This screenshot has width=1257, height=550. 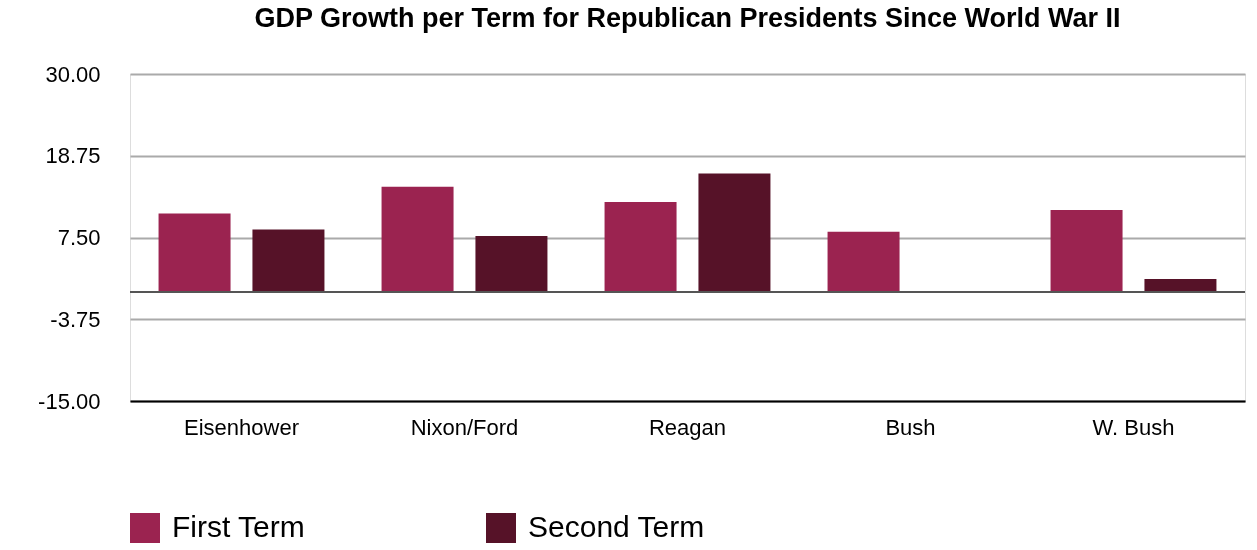 I want to click on x-tick-label: W. Bush, so click(x=1133, y=427).